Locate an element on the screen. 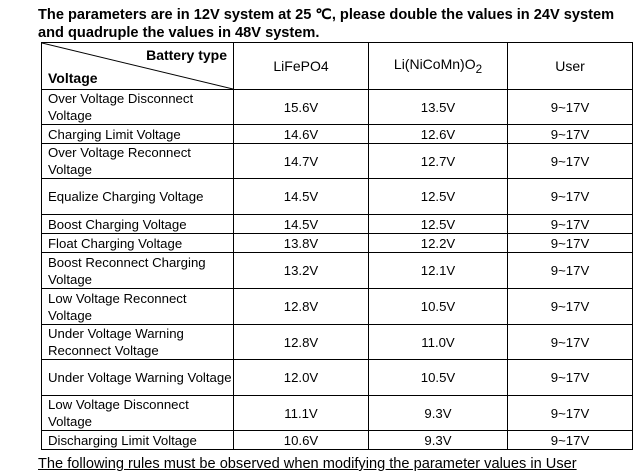 The image size is (636, 475). diagonal-divider is located at coordinates (137, 66).